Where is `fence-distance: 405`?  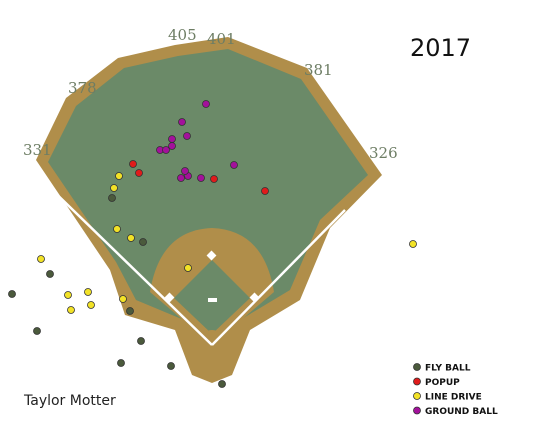
fence-distance: 405 is located at coordinates (182, 35).